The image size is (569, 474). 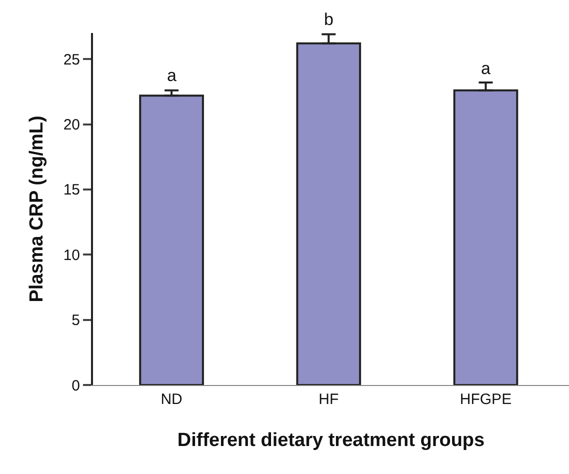 I want to click on x-tick-label: HF, so click(x=328, y=399).